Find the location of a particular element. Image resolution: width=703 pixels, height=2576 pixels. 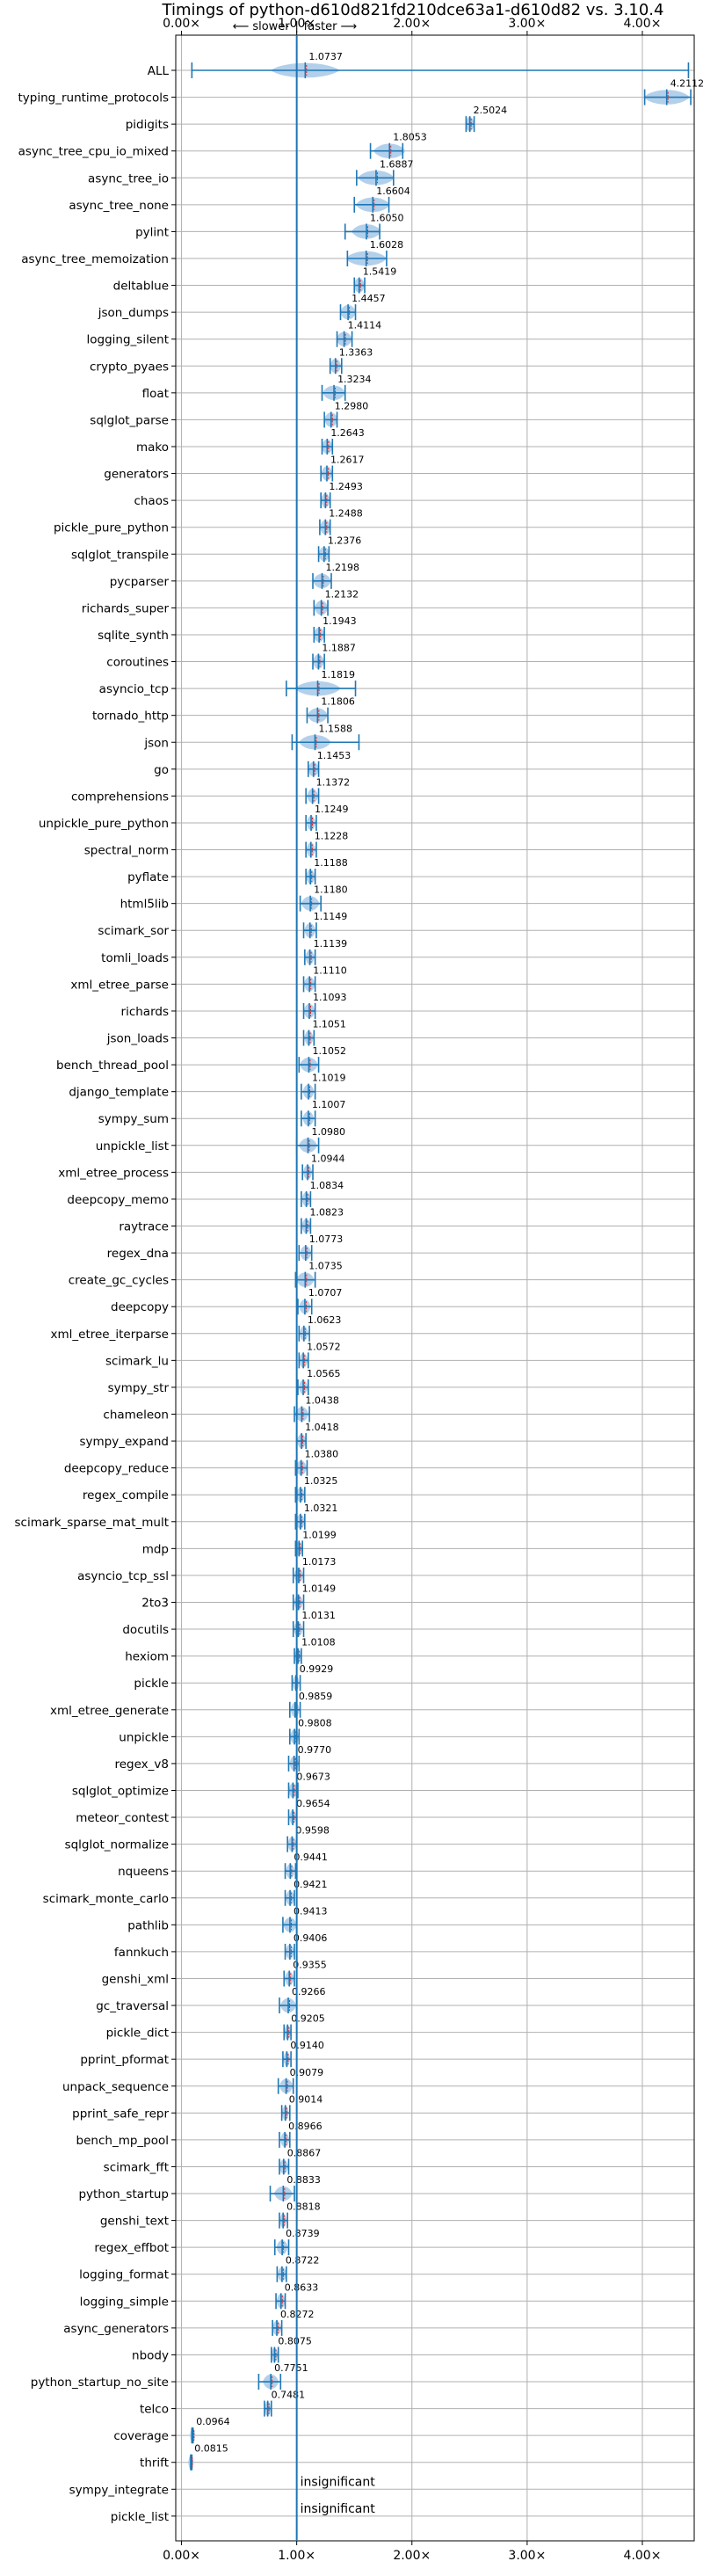

value-label: 1.2643 is located at coordinates (347, 433).